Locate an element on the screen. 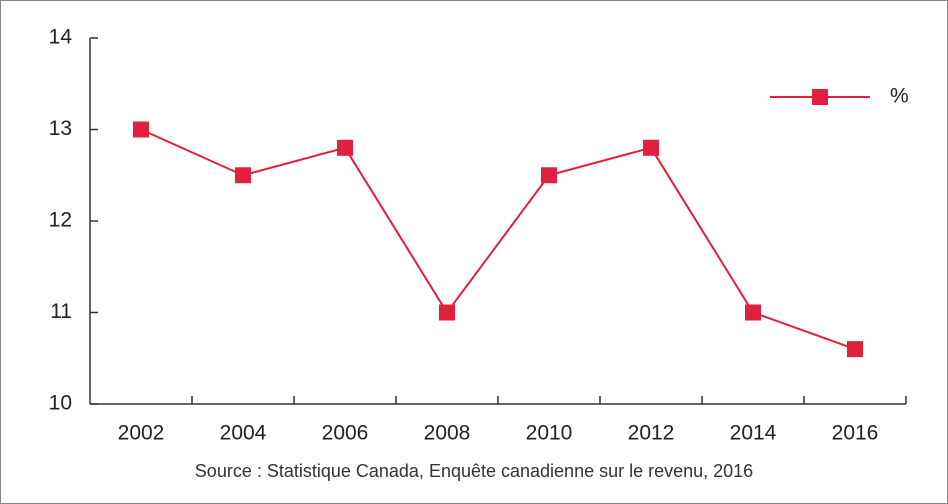  x-tick-label: 2014 is located at coordinates (753, 433).